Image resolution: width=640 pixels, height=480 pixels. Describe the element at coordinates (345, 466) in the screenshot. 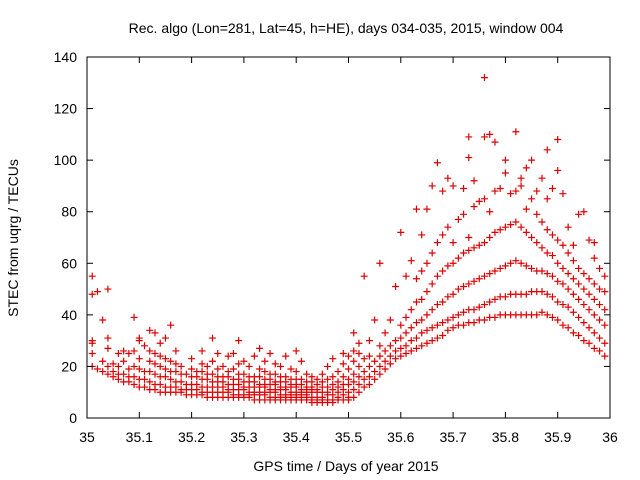

I see `x-axis-label: GPS time / Days of year 2015` at that location.